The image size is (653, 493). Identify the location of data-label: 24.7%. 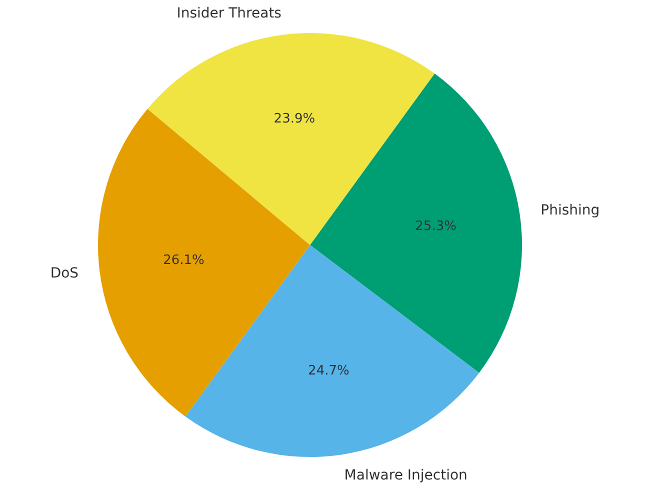
(329, 370).